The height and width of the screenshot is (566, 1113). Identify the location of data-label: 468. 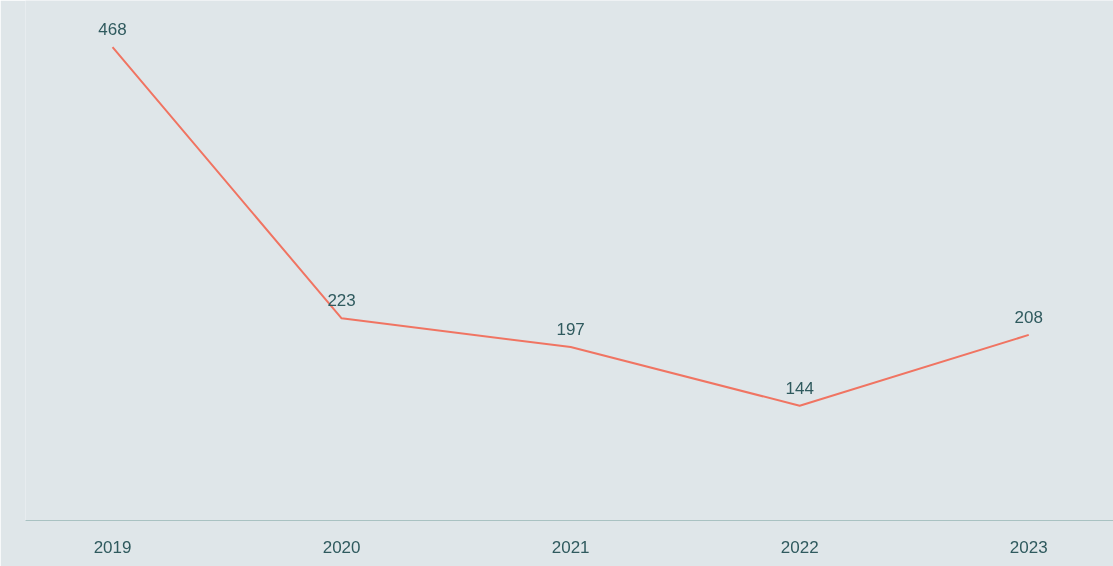
(112, 30).